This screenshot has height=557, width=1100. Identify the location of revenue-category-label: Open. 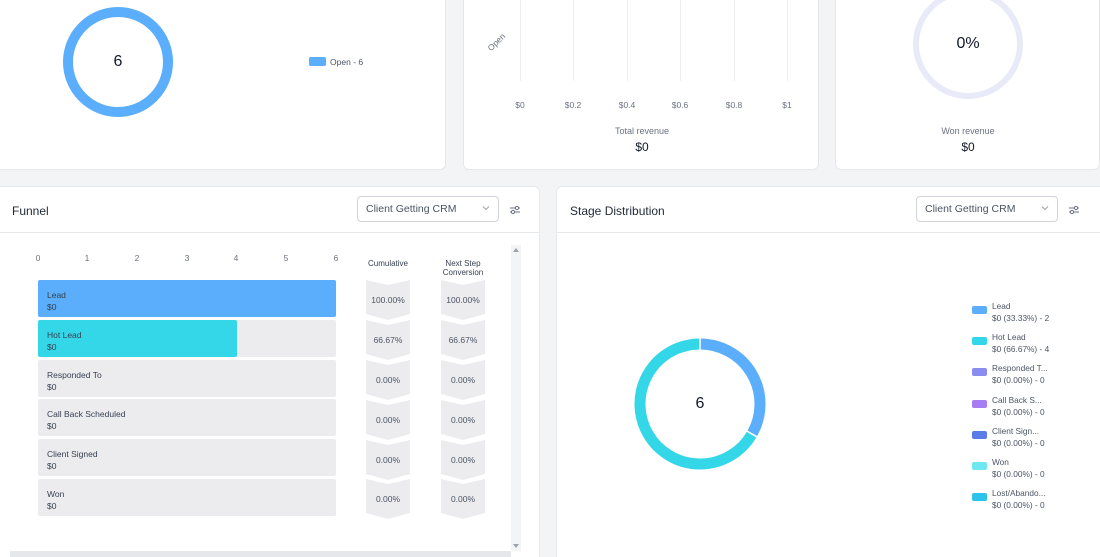
(496, 42).